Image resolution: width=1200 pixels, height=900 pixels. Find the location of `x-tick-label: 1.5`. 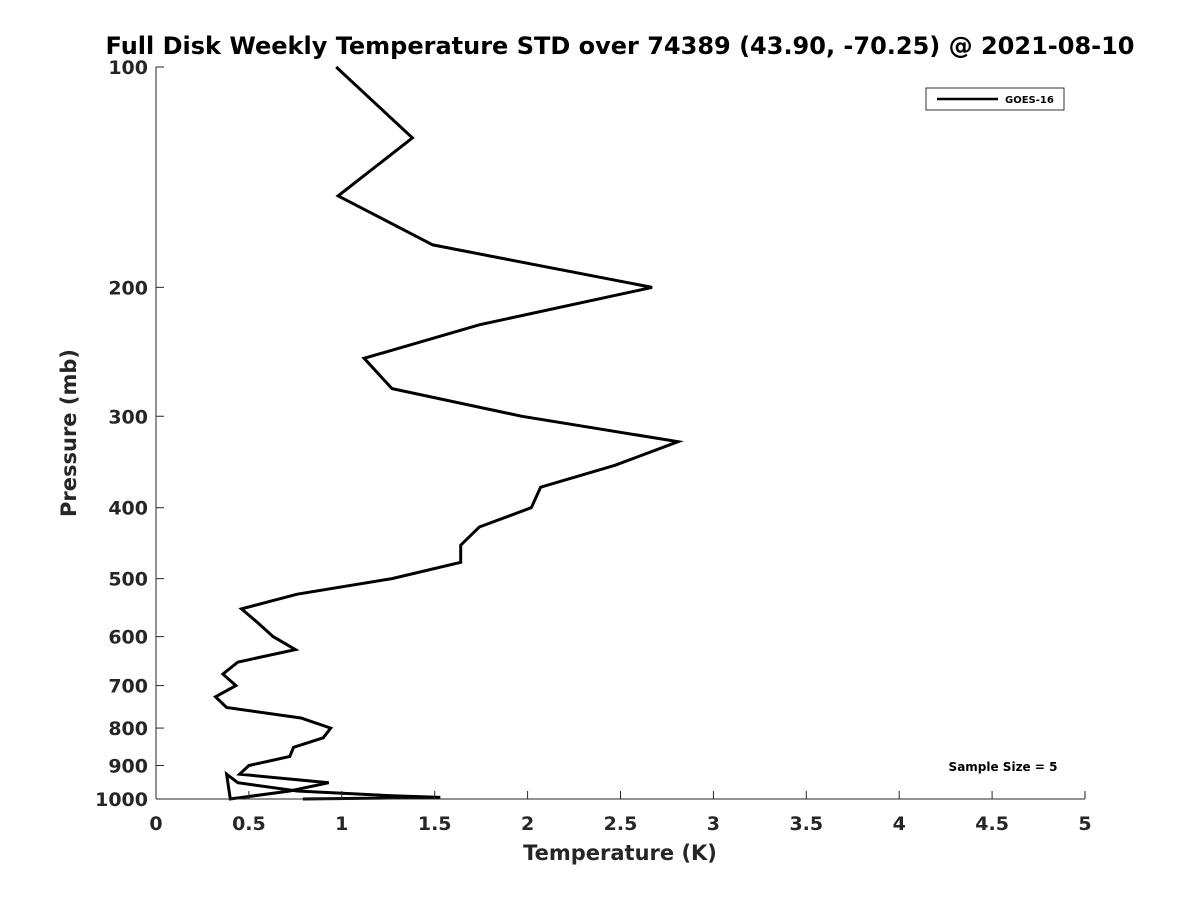

x-tick-label: 1.5 is located at coordinates (435, 824).